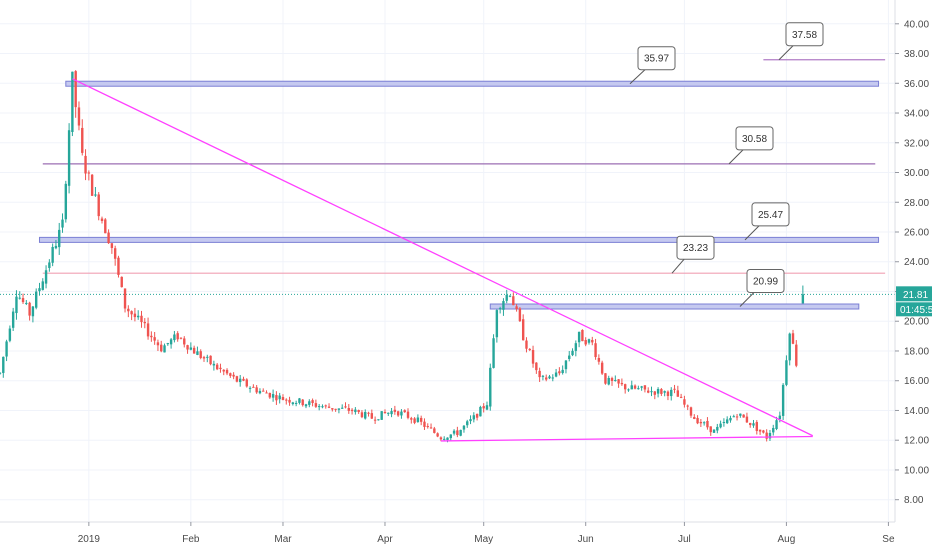 The width and height of the screenshot is (932, 550). I want to click on level-callout: 30.58, so click(751, 145).